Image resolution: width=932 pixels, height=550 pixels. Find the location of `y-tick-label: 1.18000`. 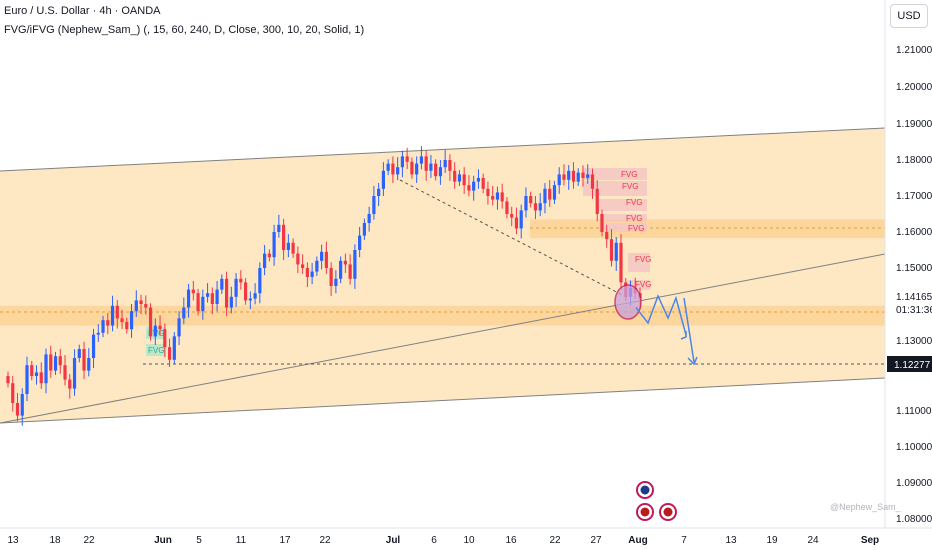

y-tick-label: 1.18000 is located at coordinates (914, 160).